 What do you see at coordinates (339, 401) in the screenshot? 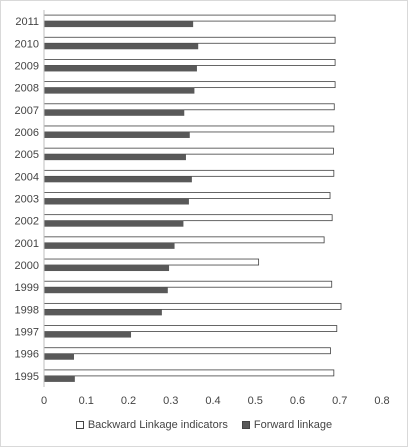
I see `x-tick-label-0.7: 0.7` at bounding box center [339, 401].